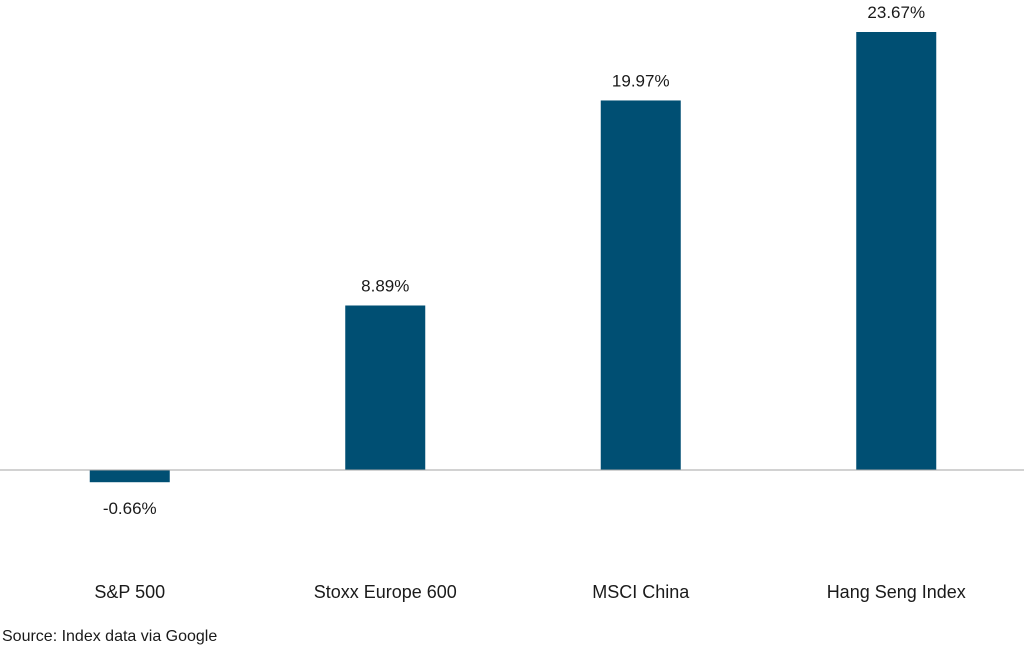  Describe the element at coordinates (385, 285) in the screenshot. I see `data-label-1: 8.89%` at that location.